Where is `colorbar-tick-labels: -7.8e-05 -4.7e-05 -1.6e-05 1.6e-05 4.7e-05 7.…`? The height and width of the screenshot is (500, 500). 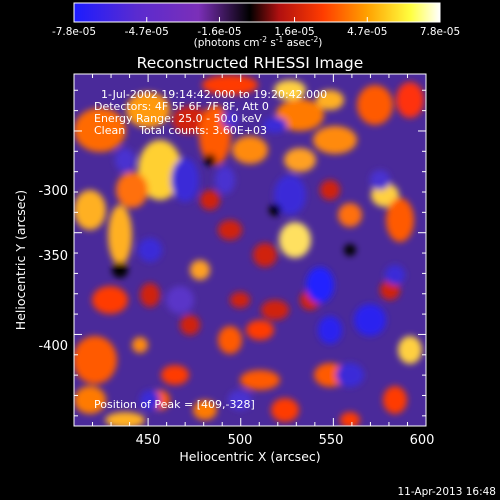
colorbar-tick-labels: -7.8e-05 -4.7e-05 -1.6e-05 1.6e-05 4.7e-05 7.… is located at coordinates (256, 32).